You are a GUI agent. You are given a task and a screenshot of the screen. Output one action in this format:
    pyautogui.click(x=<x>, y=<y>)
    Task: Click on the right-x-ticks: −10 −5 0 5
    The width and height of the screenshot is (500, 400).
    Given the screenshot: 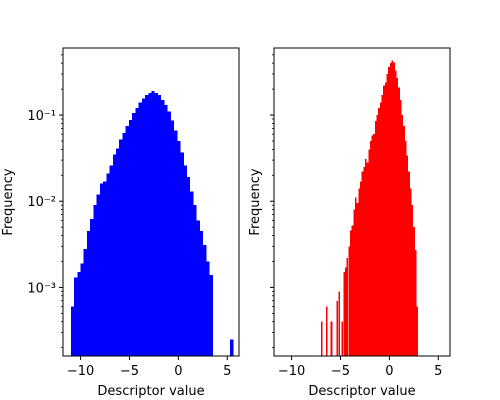 What is the action you would take?
    pyautogui.click(x=360, y=367)
    